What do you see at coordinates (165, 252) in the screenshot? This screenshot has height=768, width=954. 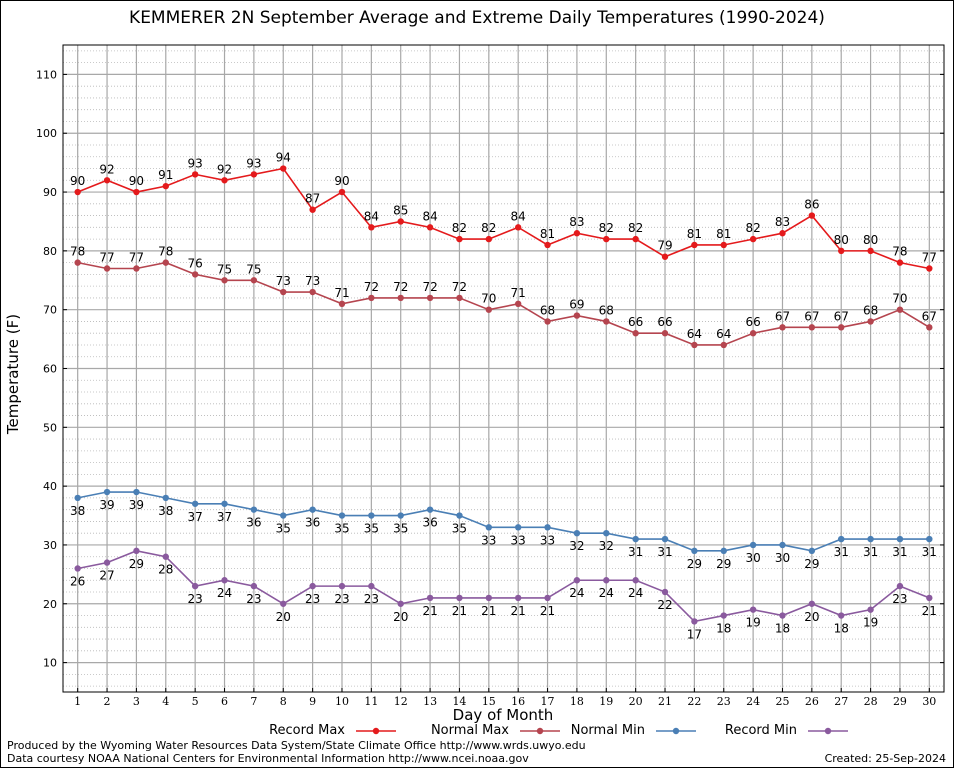 I see `normal-max-data-label: 78` at bounding box center [165, 252].